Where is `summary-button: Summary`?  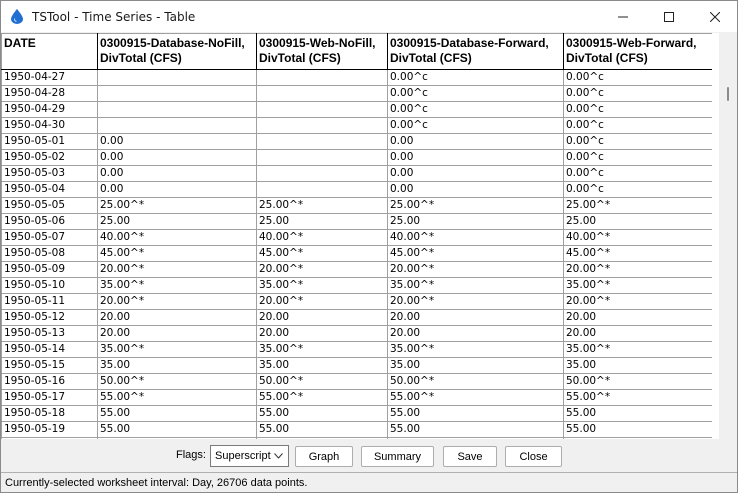 summary-button: Summary is located at coordinates (397, 456).